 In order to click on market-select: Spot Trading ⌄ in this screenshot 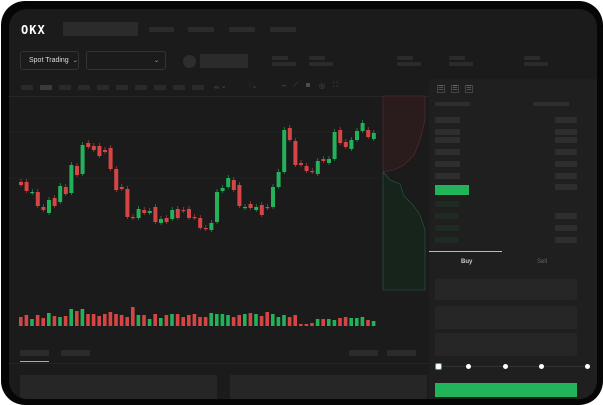, I will do `click(49, 60)`.